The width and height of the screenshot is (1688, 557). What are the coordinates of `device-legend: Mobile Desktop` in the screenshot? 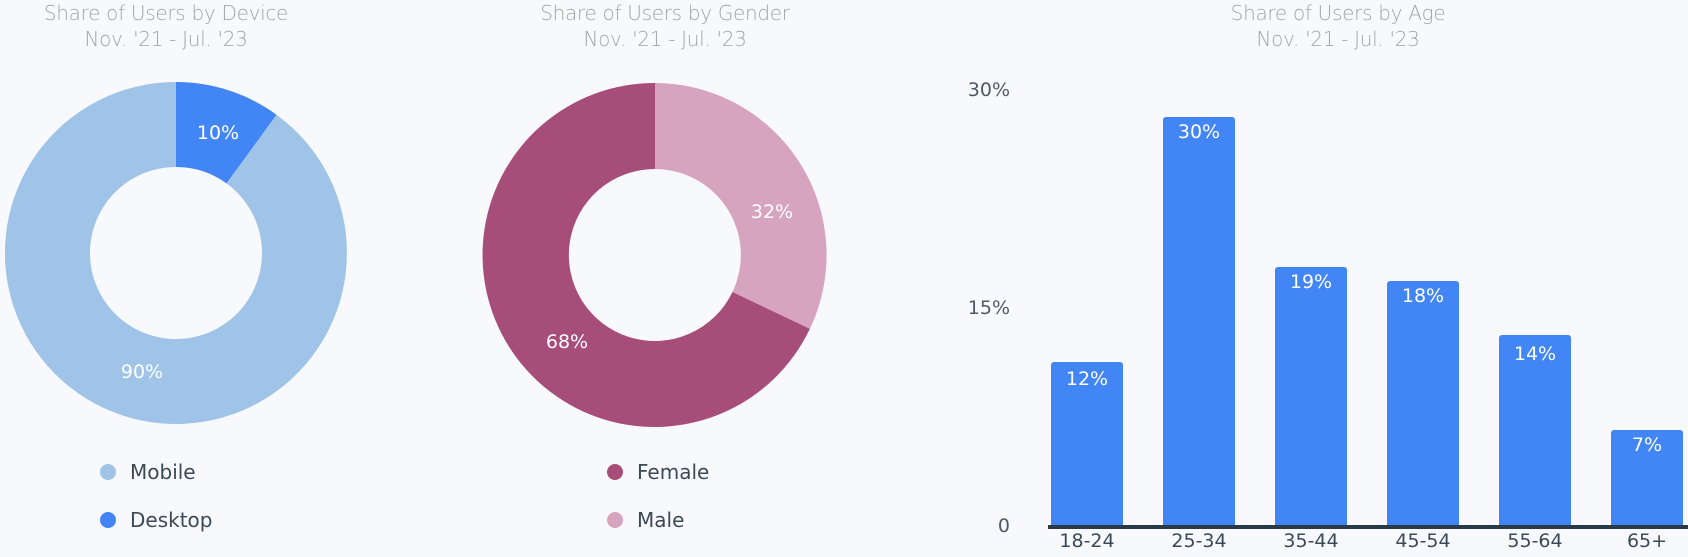 It's located at (156, 496).